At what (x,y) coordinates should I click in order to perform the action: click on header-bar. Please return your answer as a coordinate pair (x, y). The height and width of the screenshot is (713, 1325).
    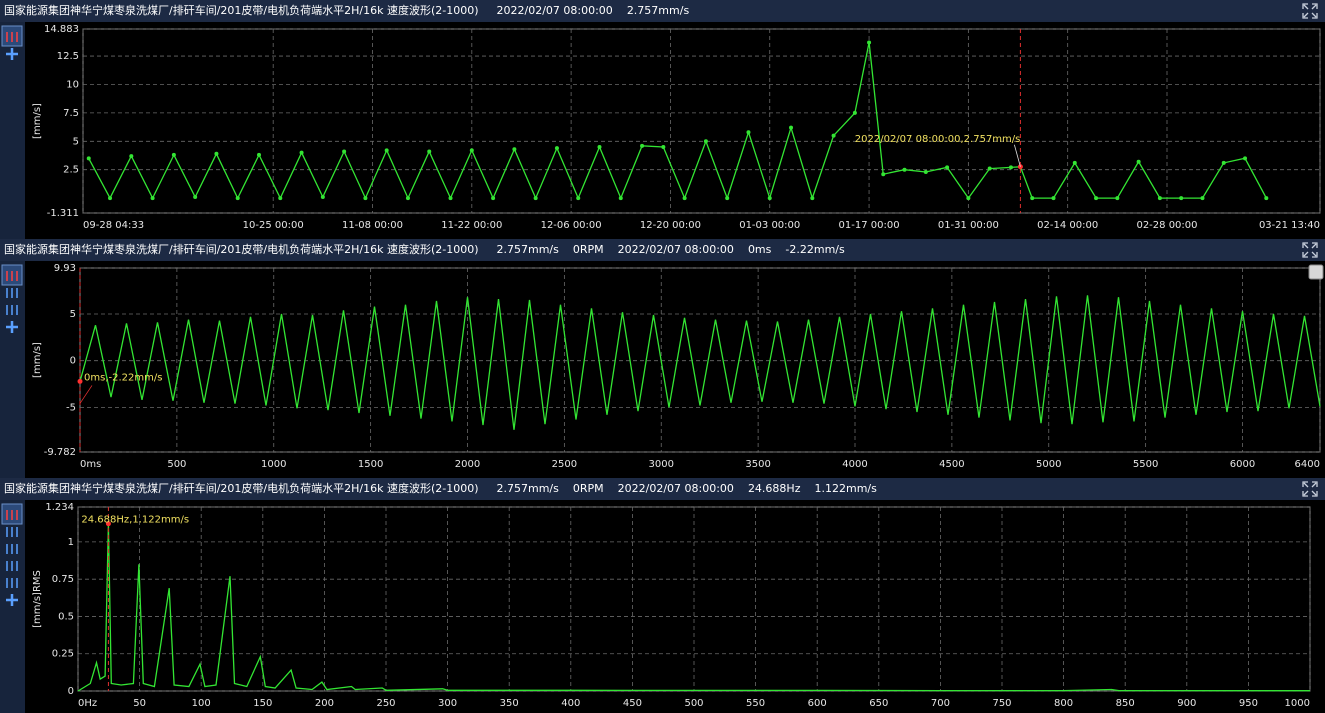
    Looking at the image, I should click on (662, 250).